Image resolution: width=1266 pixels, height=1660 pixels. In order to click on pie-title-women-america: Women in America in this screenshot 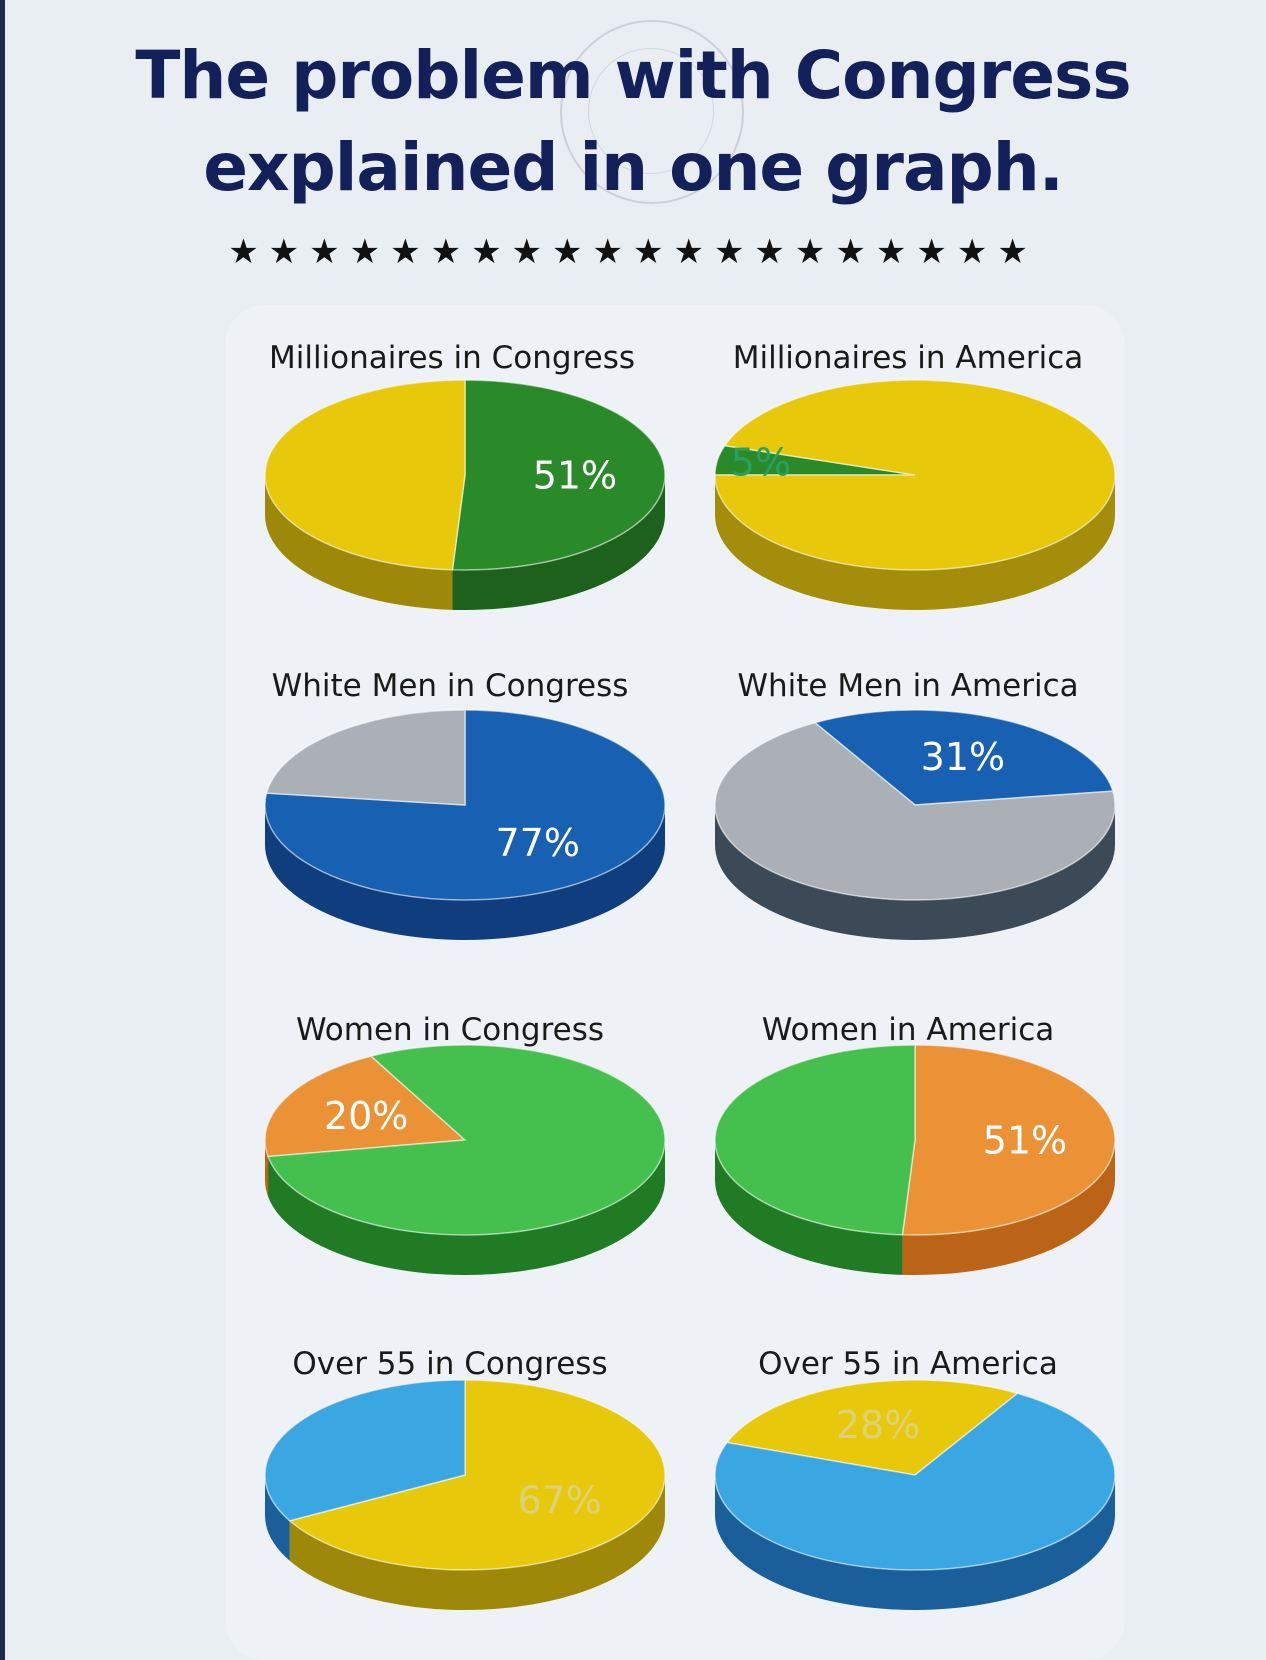, I will do `click(908, 1030)`.